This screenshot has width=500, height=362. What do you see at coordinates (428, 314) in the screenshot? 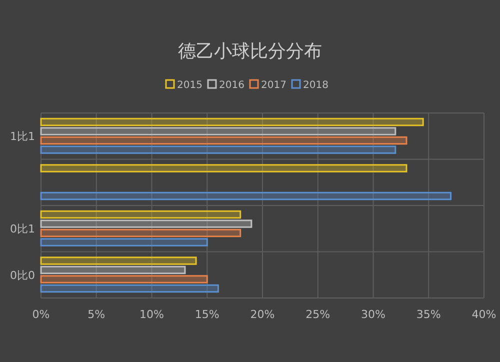
I see `x-tick-label: 35%` at bounding box center [428, 314].